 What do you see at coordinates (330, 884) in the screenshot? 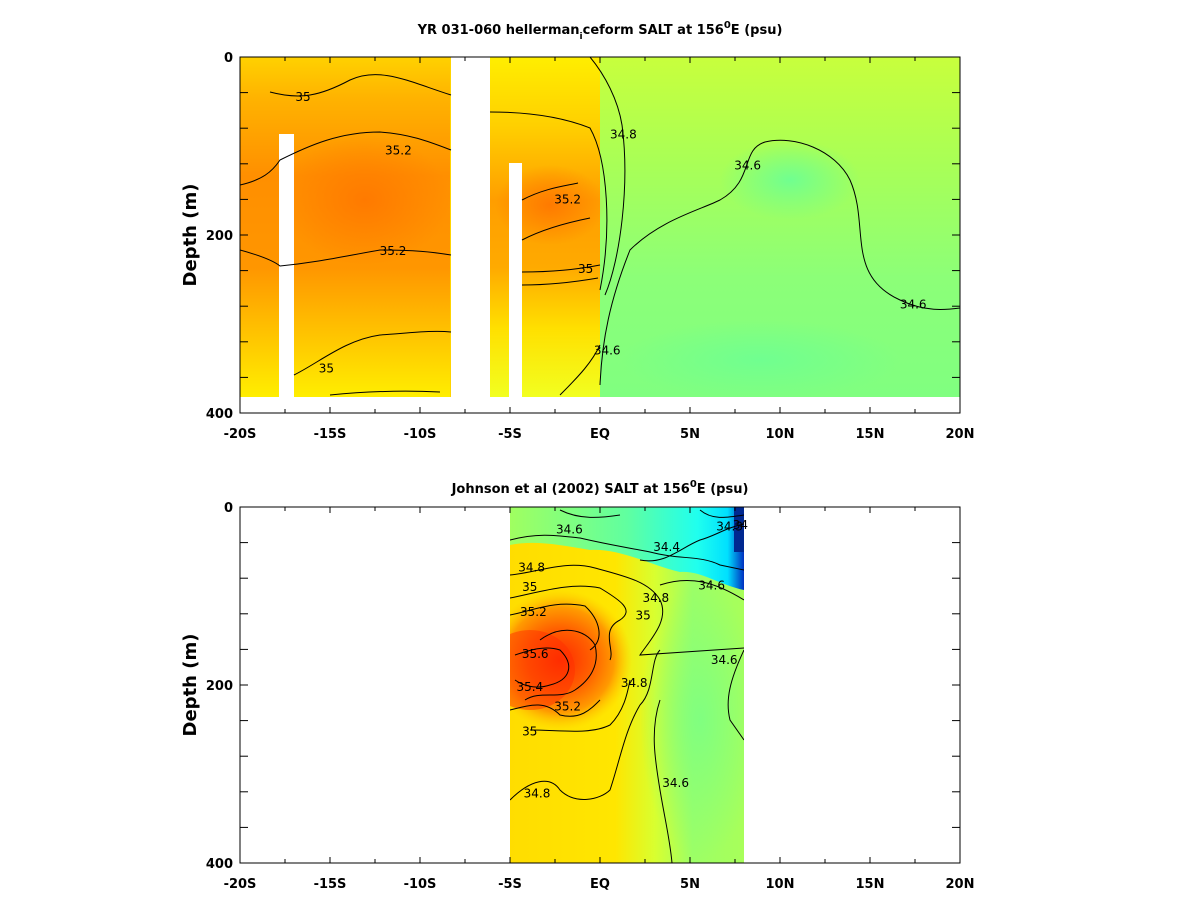
I see `bottom-x-tick-label: -15S` at bounding box center [330, 884].